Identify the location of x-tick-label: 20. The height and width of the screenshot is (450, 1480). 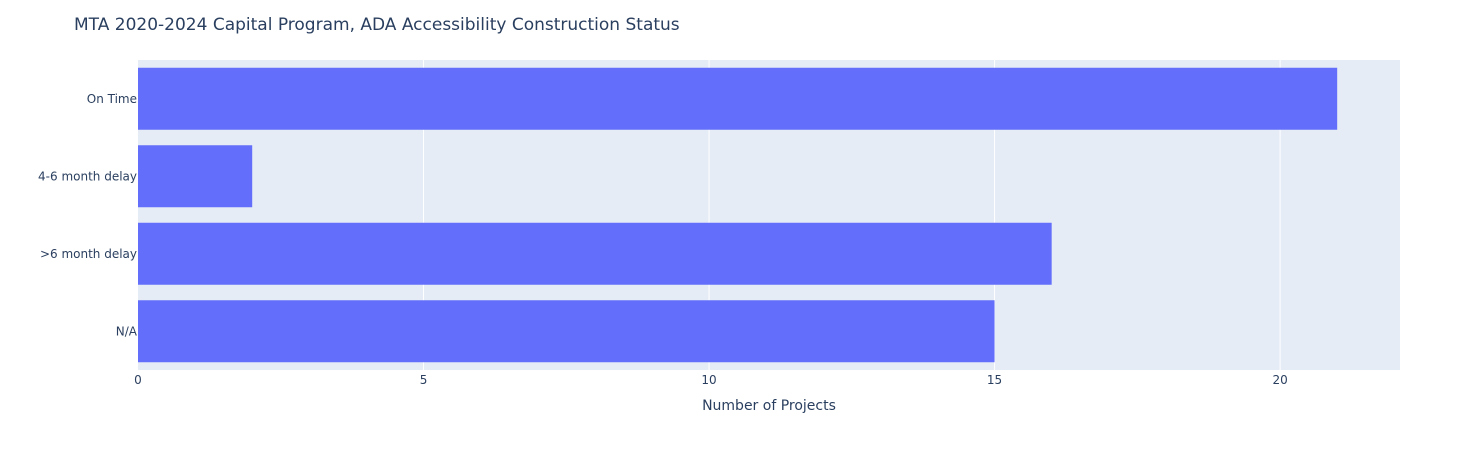
(1279, 380).